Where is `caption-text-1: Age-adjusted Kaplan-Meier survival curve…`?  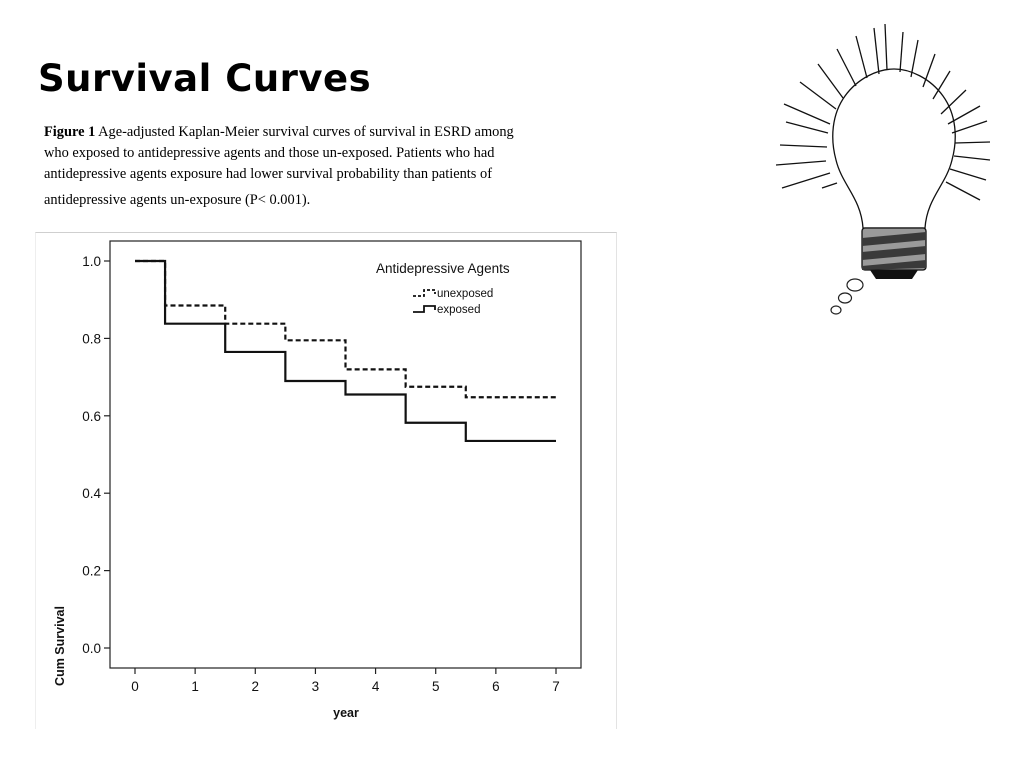 caption-text-1: Age-adjusted Kaplan-Meier survival curve… is located at coordinates (304, 132).